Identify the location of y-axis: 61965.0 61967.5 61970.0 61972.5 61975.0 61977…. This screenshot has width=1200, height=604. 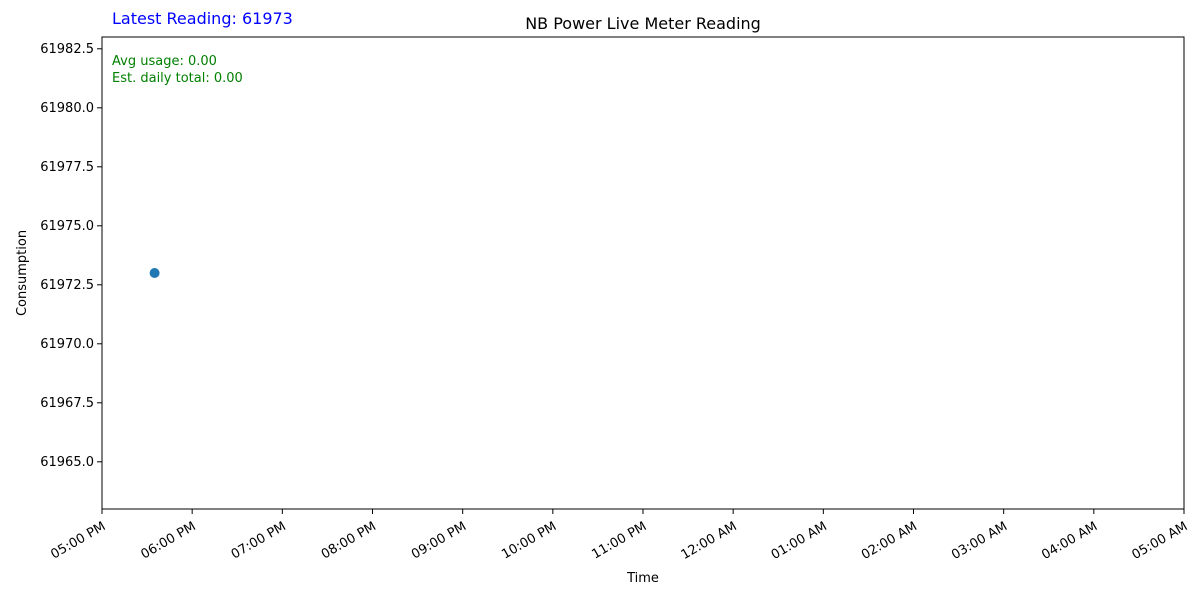
(71, 256).